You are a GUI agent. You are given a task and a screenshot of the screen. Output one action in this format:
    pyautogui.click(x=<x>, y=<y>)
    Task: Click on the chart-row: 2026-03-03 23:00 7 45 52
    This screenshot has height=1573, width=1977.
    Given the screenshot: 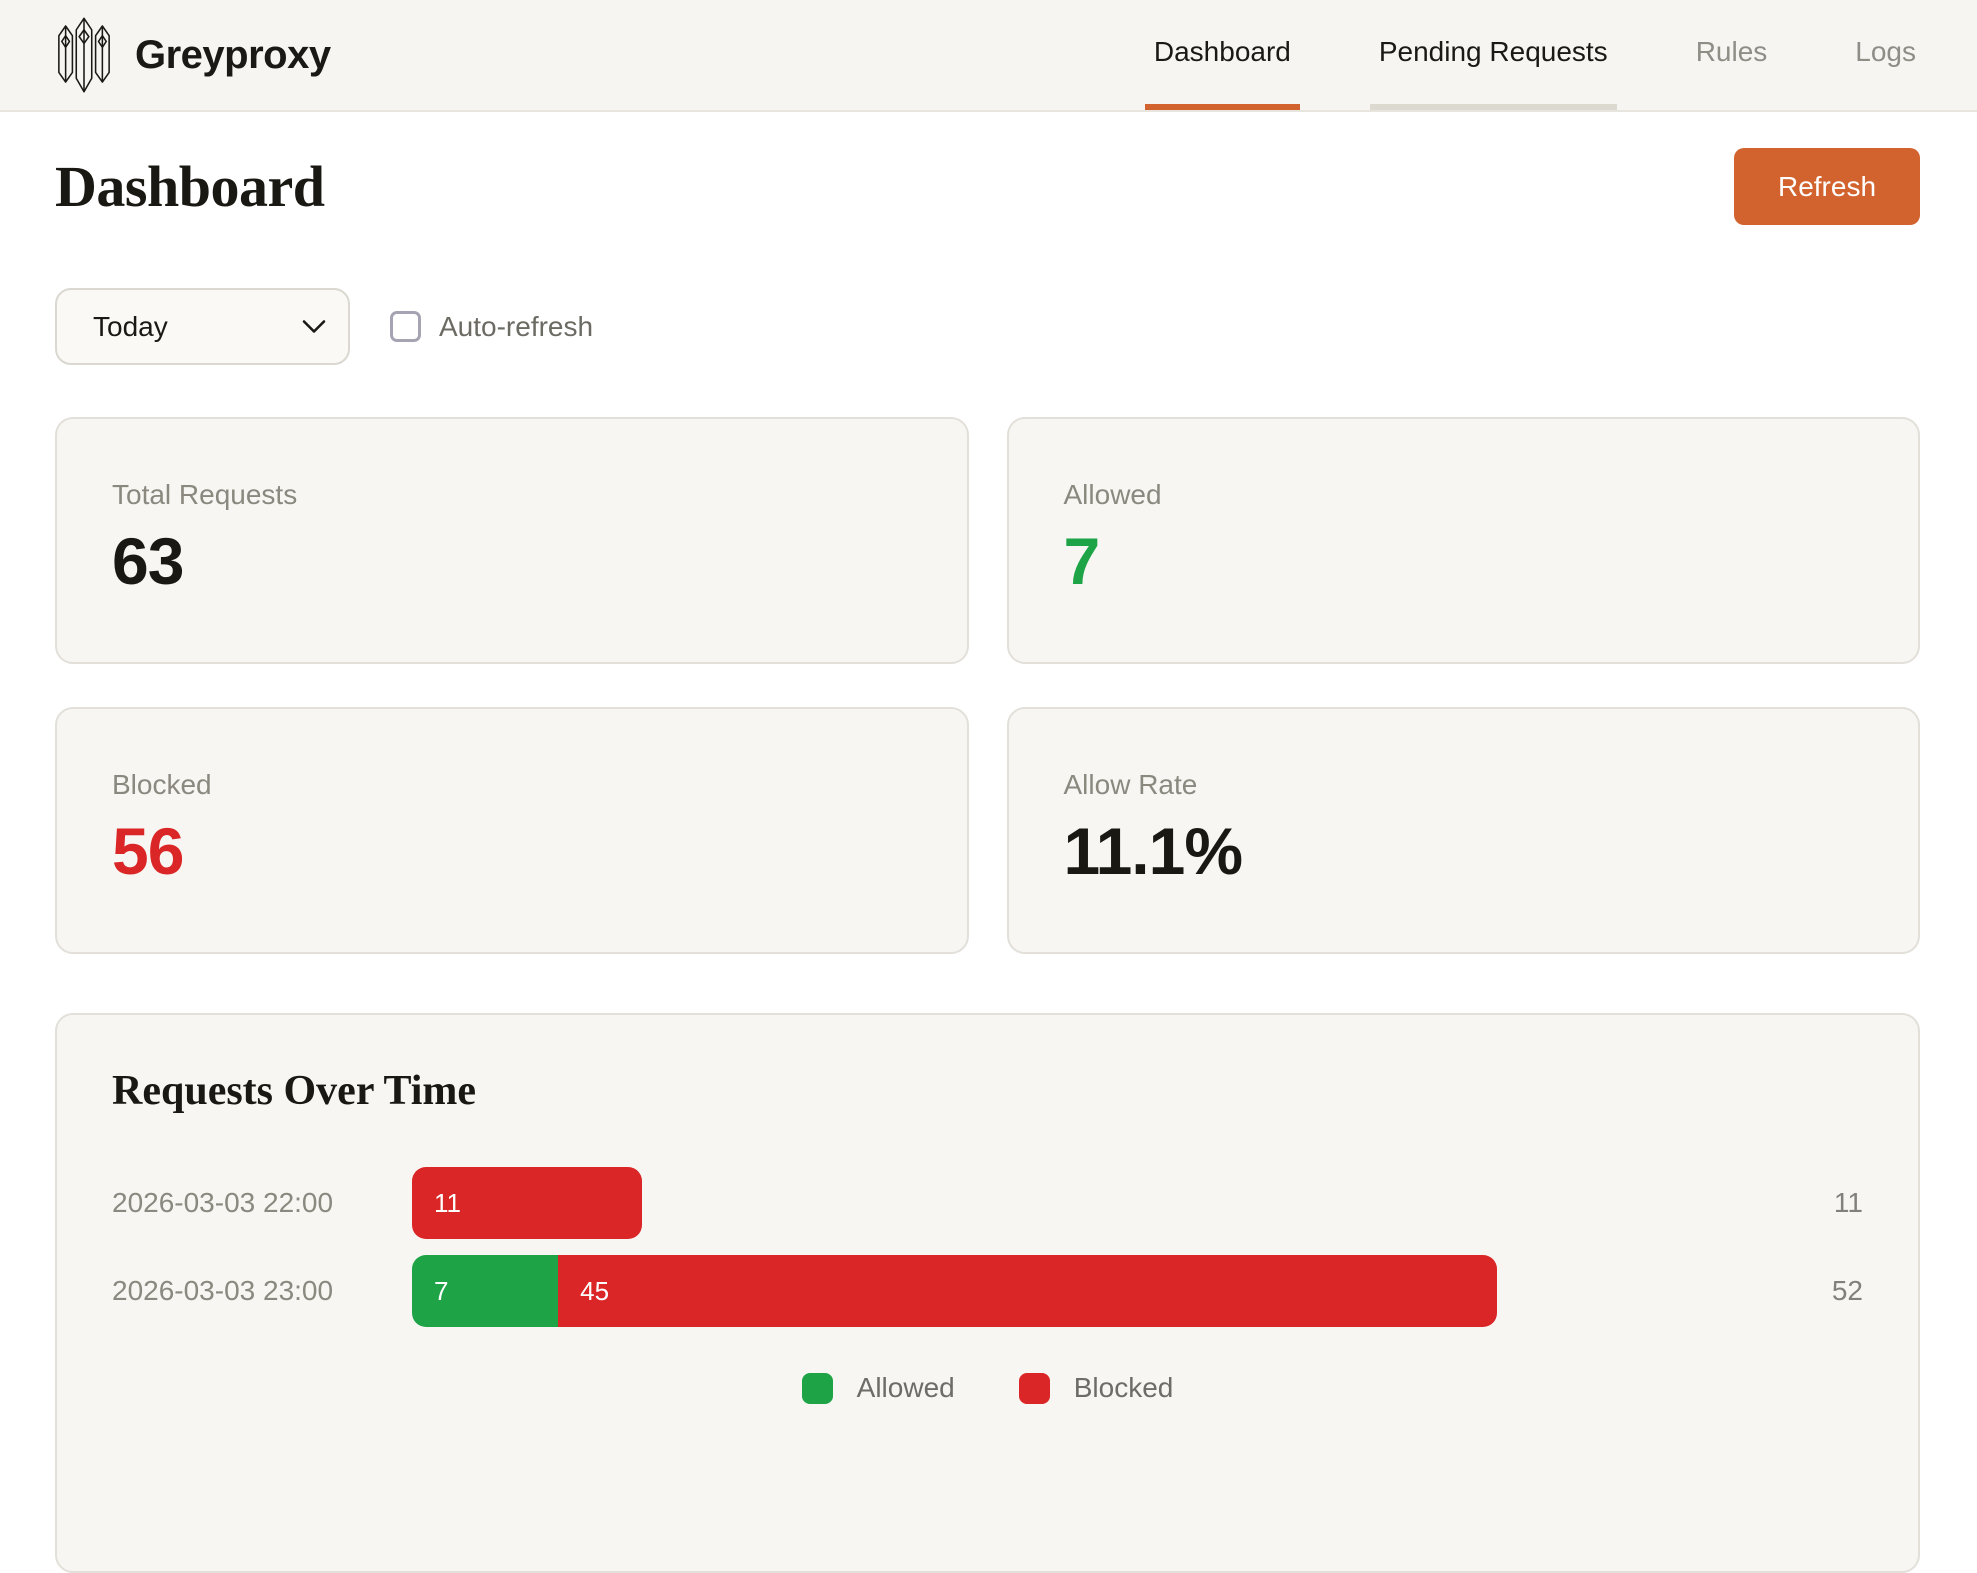 What is the action you would take?
    pyautogui.click(x=987, y=1291)
    